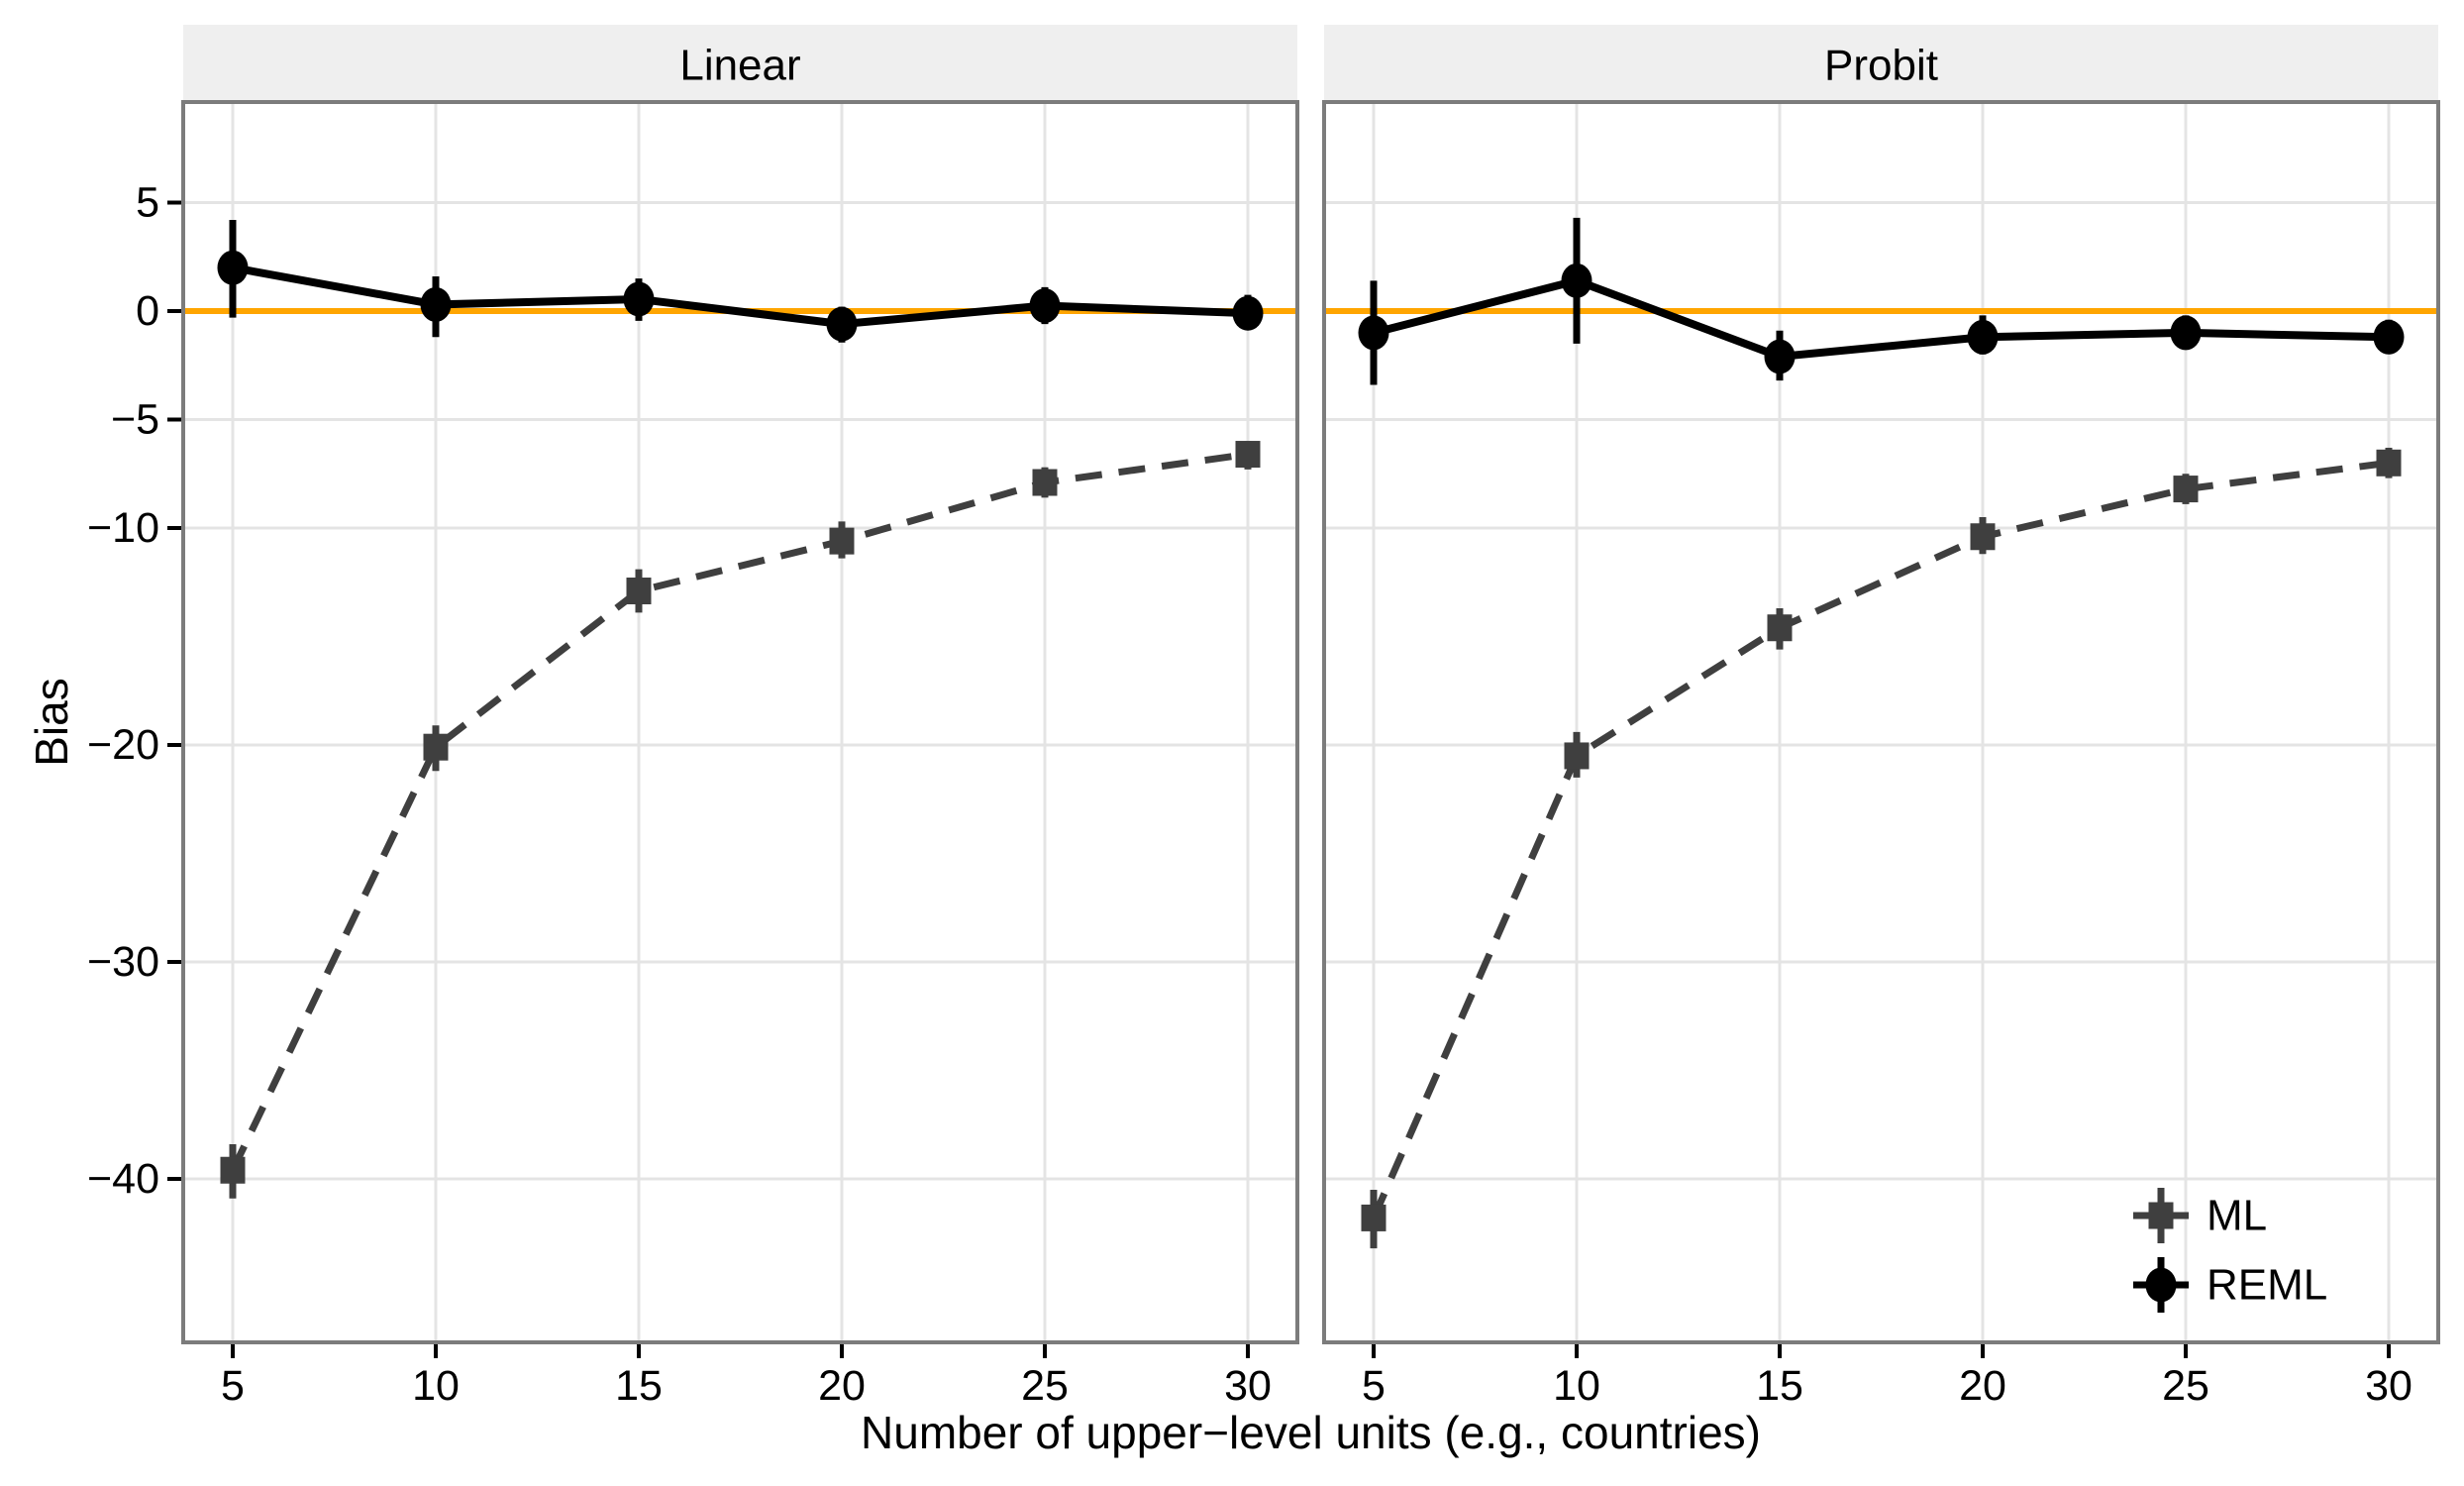  What do you see at coordinates (148, 203) in the screenshot?
I see `y-tick-label: 5` at bounding box center [148, 203].